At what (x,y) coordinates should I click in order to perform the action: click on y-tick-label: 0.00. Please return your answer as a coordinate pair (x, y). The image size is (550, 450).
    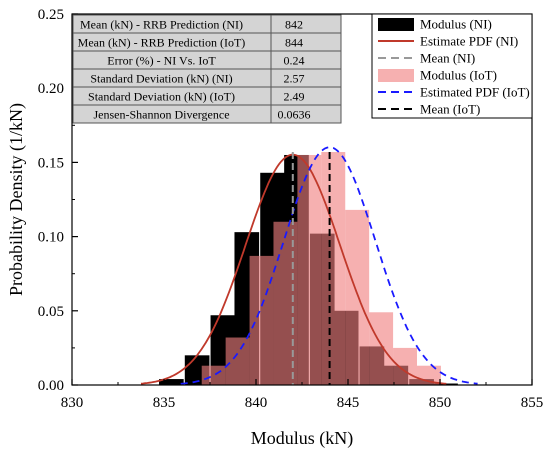
    Looking at the image, I should click on (51, 386).